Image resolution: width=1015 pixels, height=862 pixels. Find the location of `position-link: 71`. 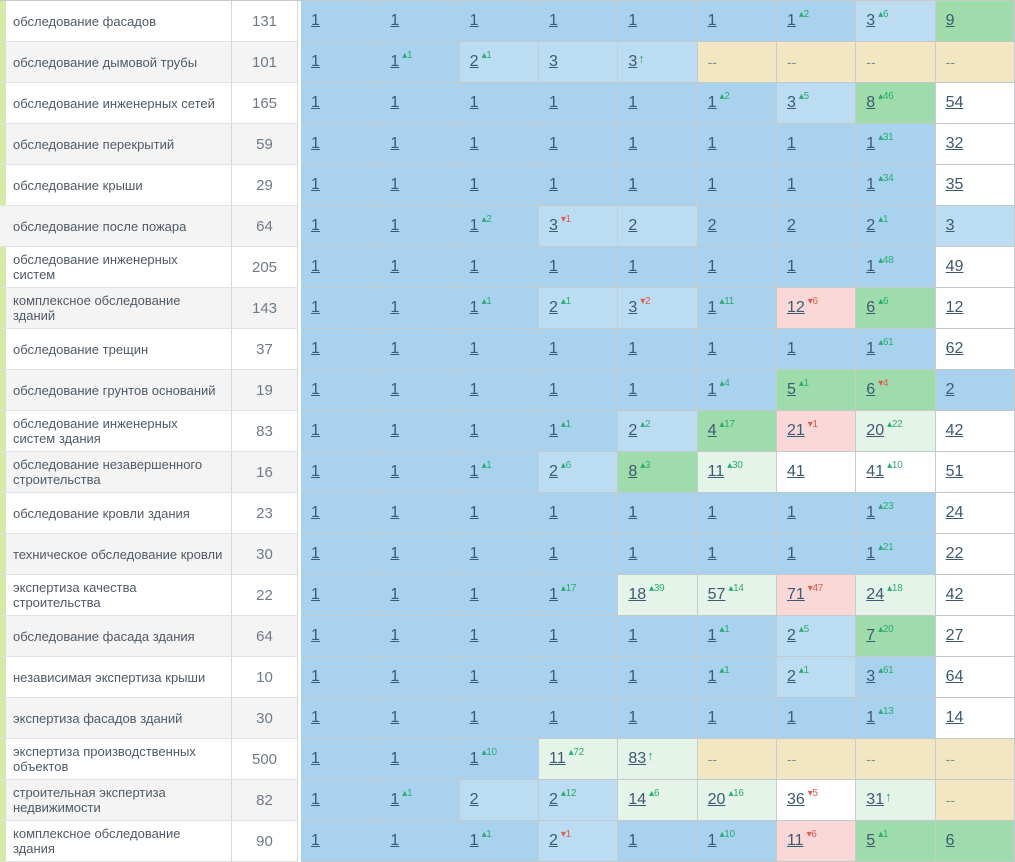

position-link: 71 is located at coordinates (795, 594).